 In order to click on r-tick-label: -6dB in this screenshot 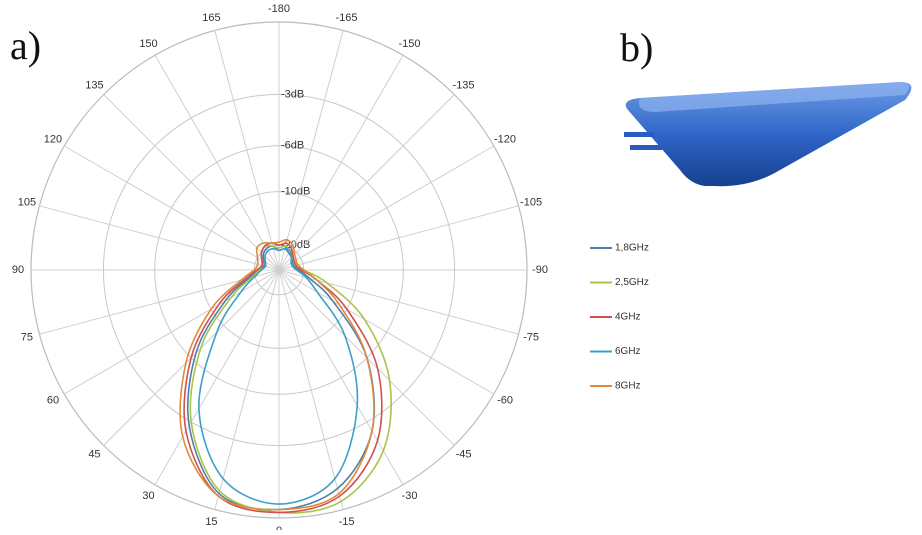, I will do `click(292, 146)`.